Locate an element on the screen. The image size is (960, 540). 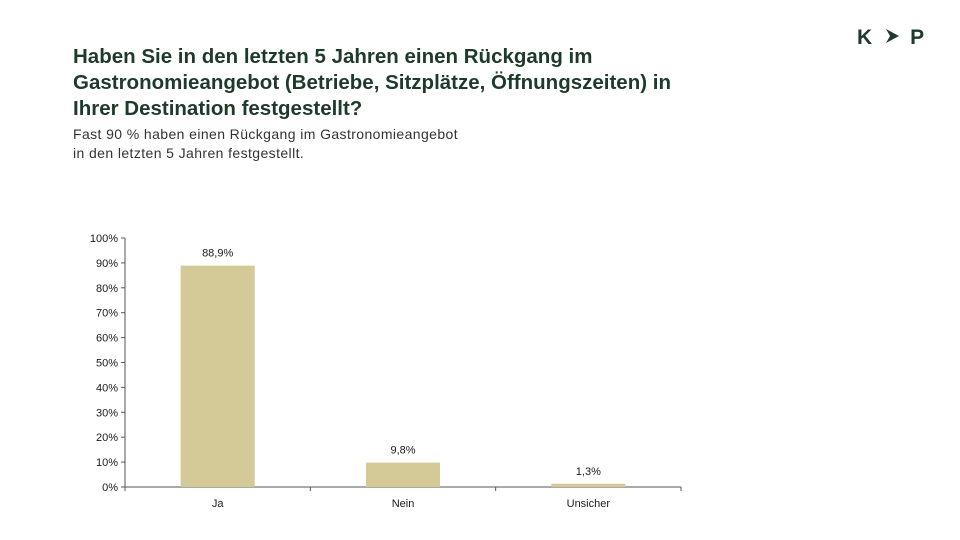
y-tick-label: 50% is located at coordinates (107, 364).